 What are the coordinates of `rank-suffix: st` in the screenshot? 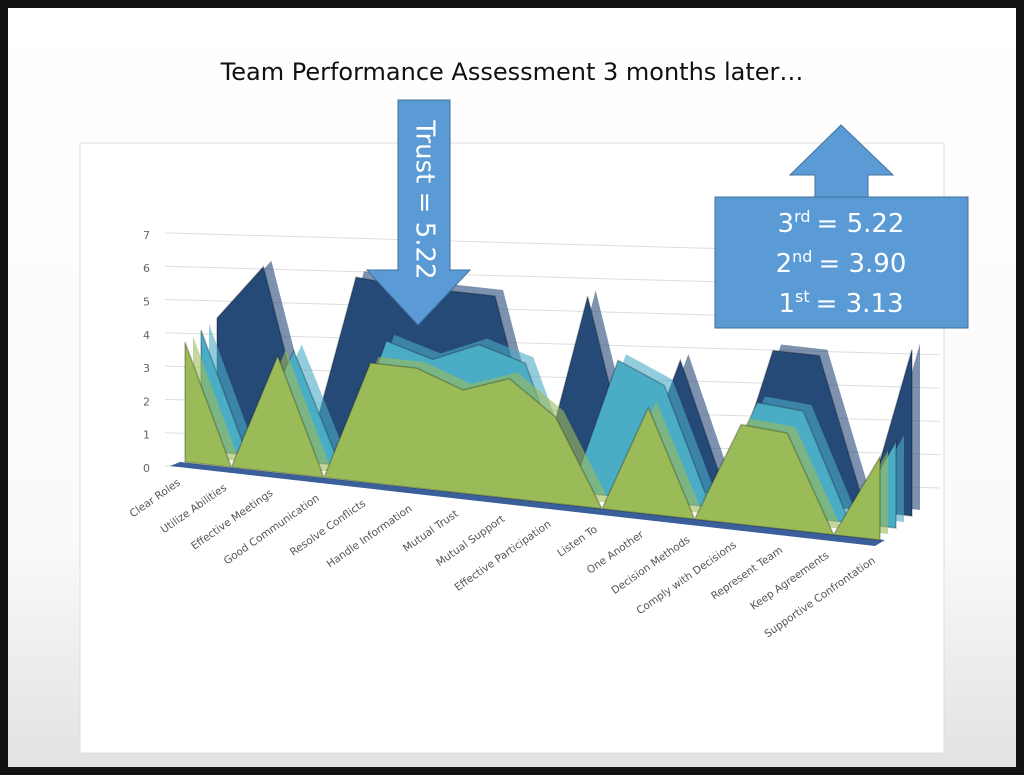 It's located at (802, 296).